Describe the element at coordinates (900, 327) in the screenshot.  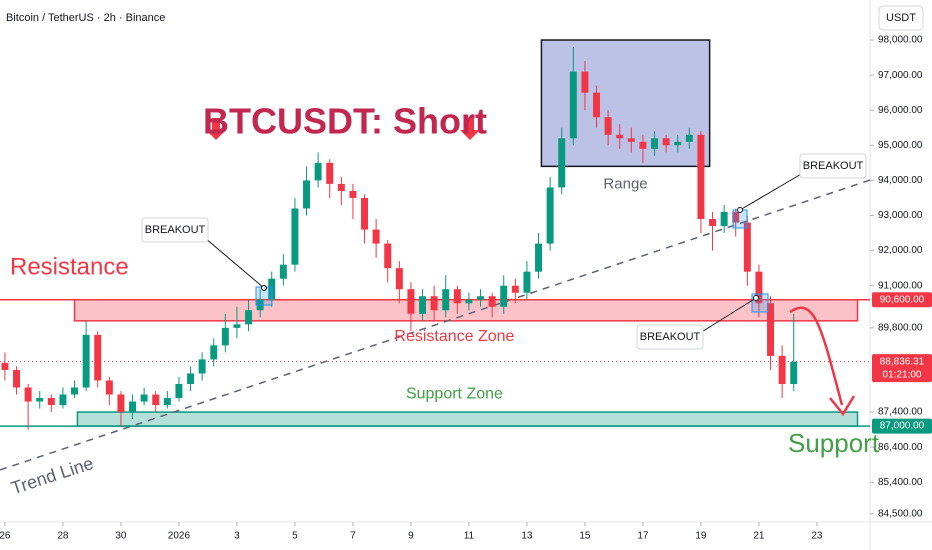
I see `y-tick-label: 89,800.00` at that location.